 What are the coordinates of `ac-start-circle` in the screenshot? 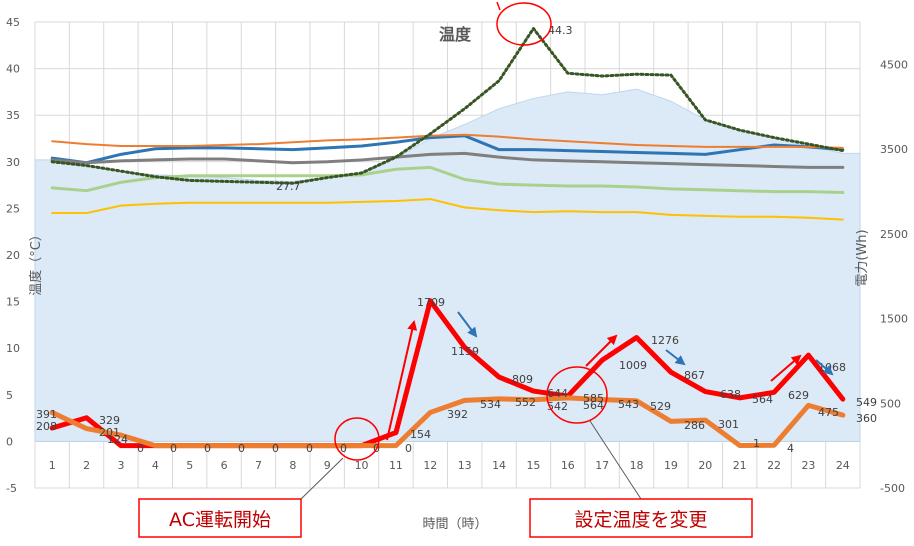 It's located at (357, 439).